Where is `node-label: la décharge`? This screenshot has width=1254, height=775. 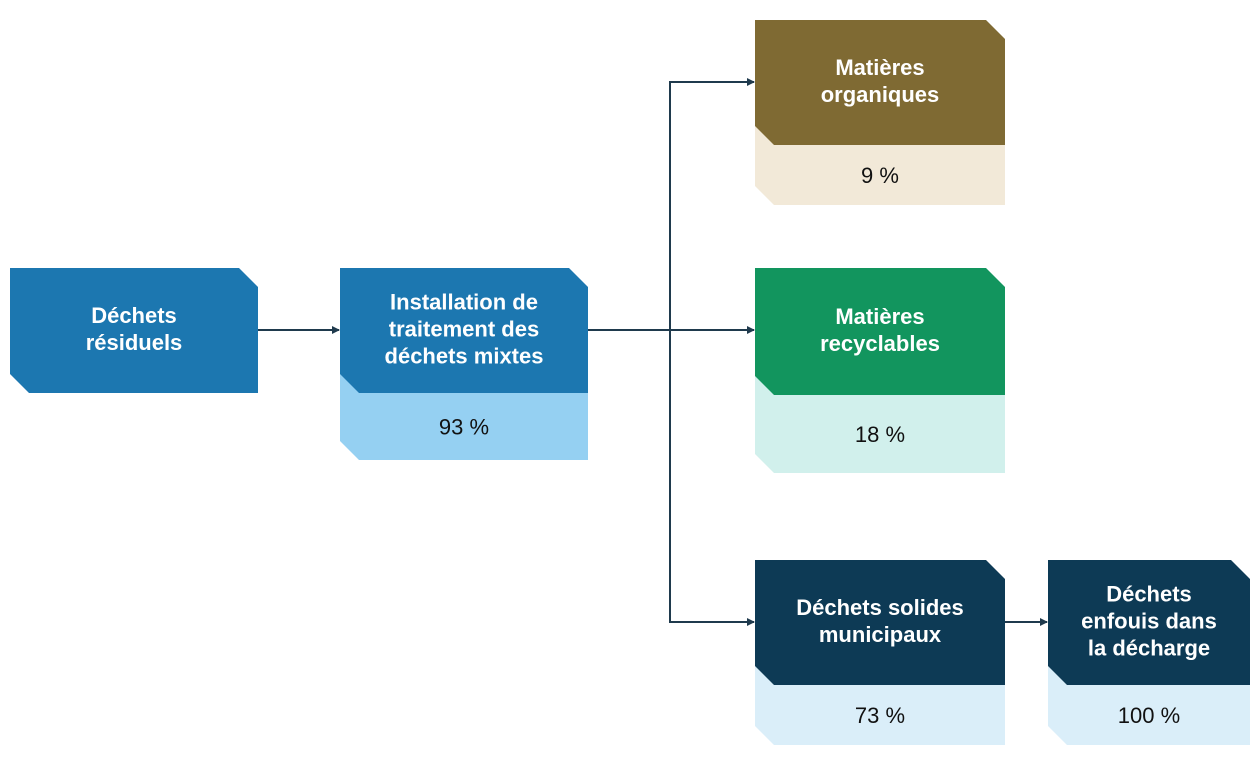
node-label: la décharge is located at coordinates (1149, 647).